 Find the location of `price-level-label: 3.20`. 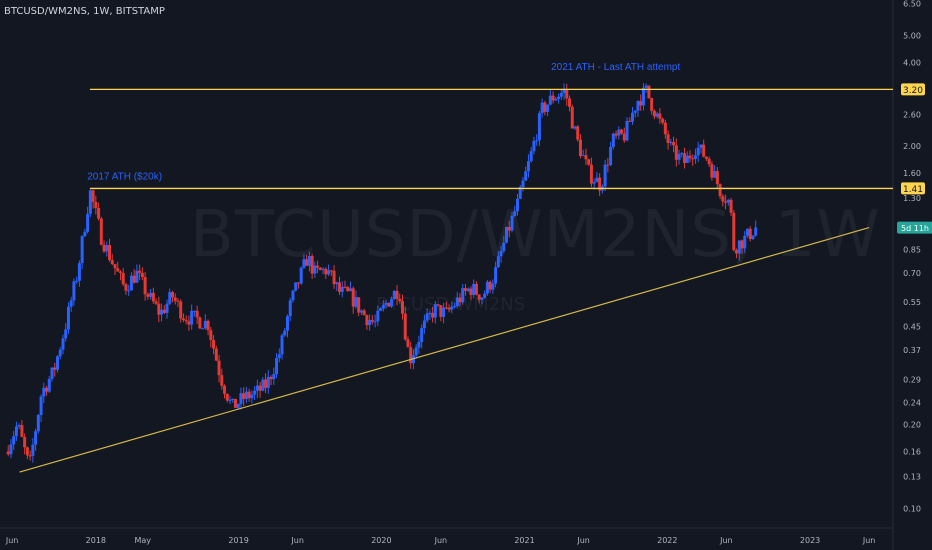

price-level-label: 3.20 is located at coordinates (913, 91).